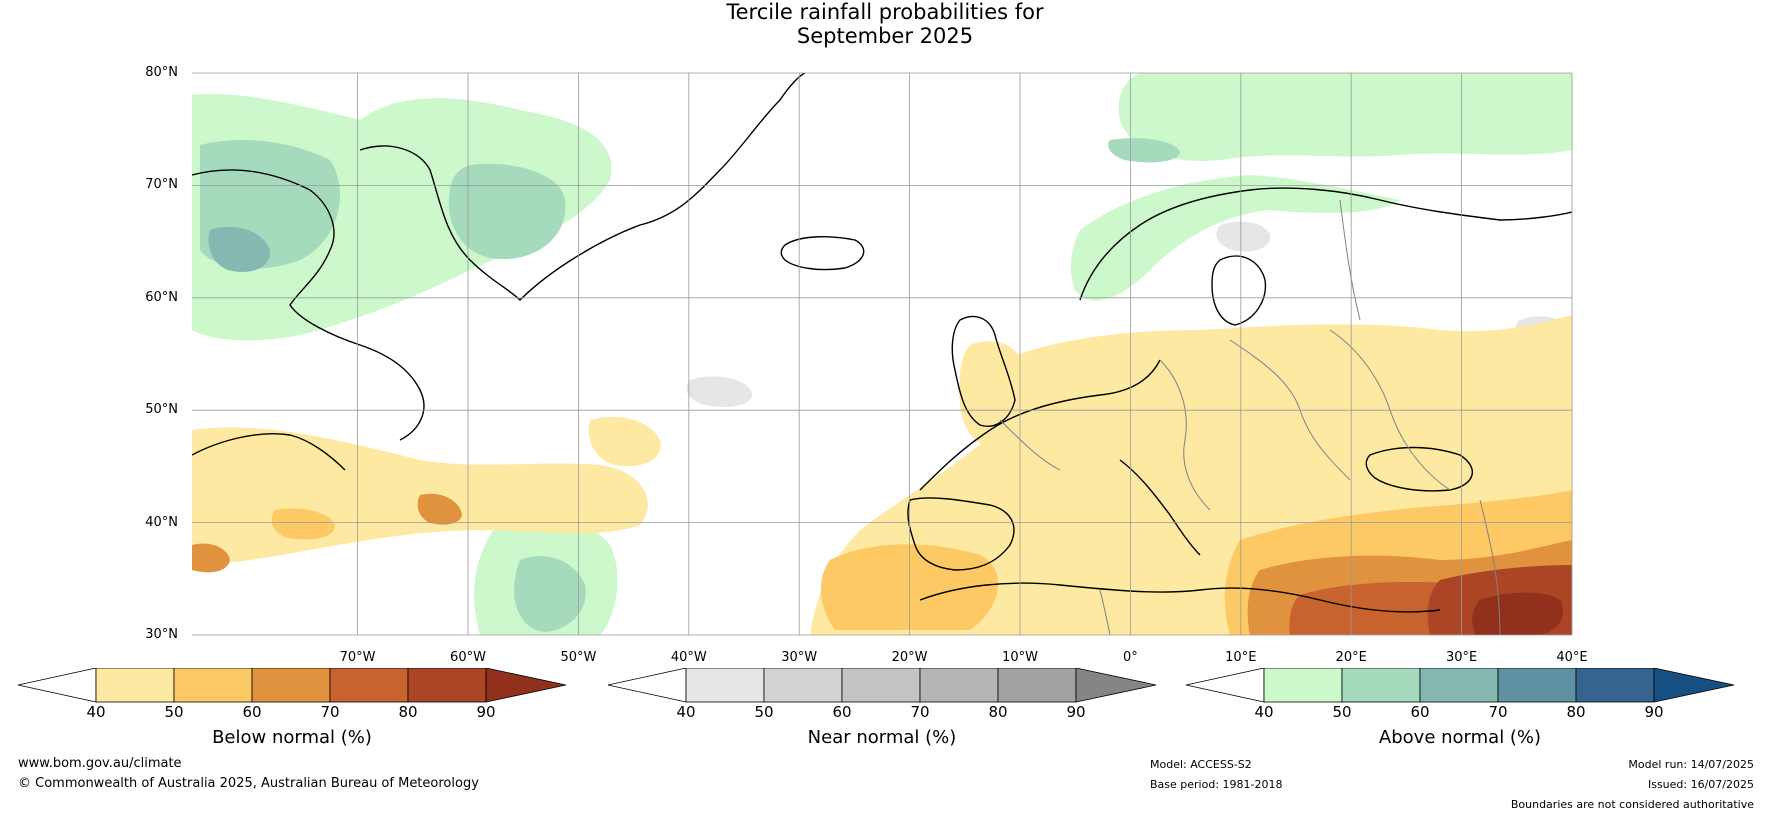 The width and height of the screenshot is (1770, 816). What do you see at coordinates (885, 36) in the screenshot?
I see `map-title-line-2: September 2025` at bounding box center [885, 36].